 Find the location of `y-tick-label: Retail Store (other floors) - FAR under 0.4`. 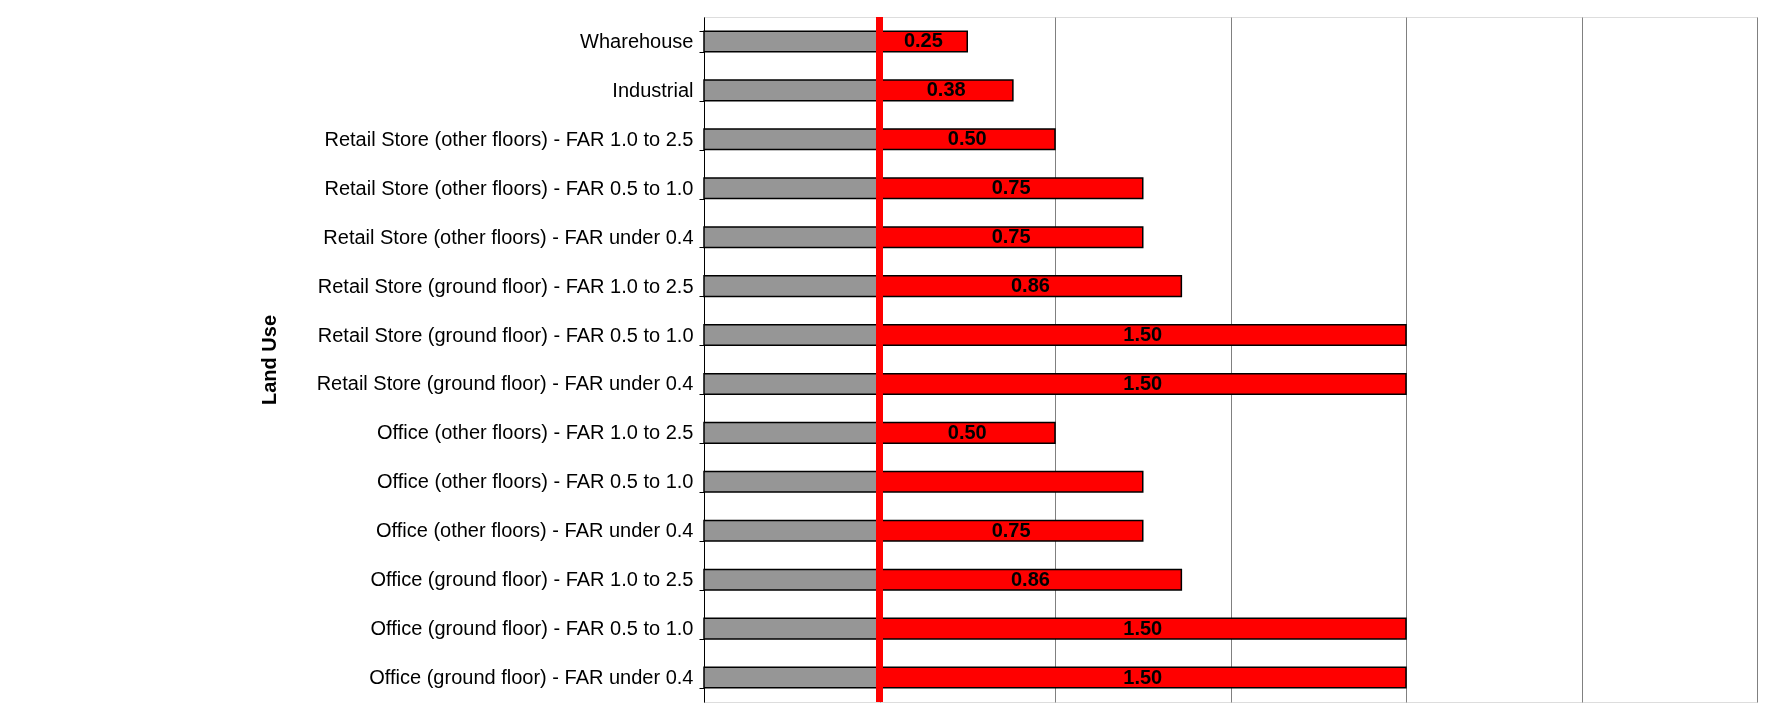

y-tick-label: Retail Store (other floors) - FAR under 0.4 is located at coordinates (508, 236).